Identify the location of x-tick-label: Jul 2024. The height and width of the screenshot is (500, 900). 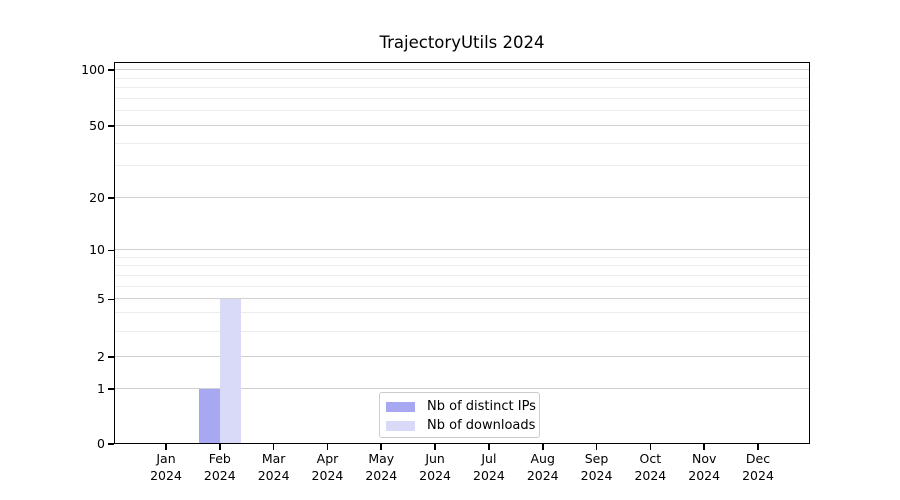
(489, 467).